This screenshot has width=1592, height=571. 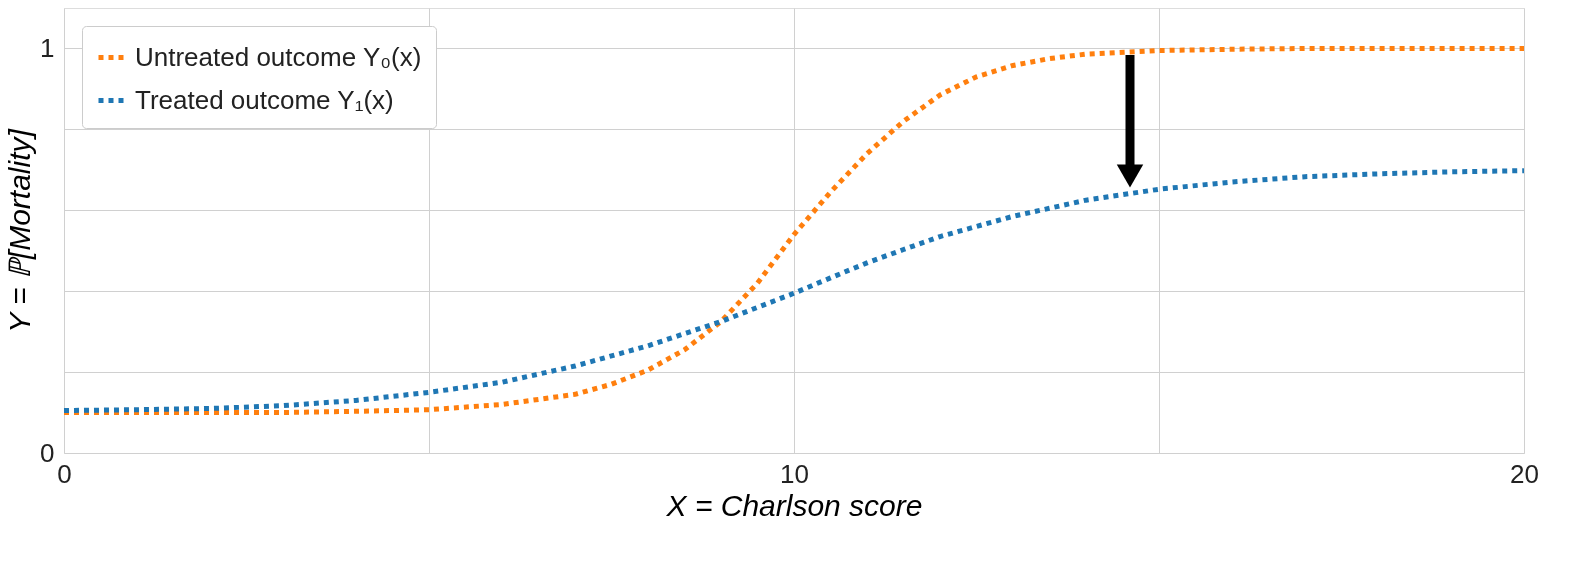 What do you see at coordinates (794, 505) in the screenshot?
I see `x-axis-title: X = Charlson score` at bounding box center [794, 505].